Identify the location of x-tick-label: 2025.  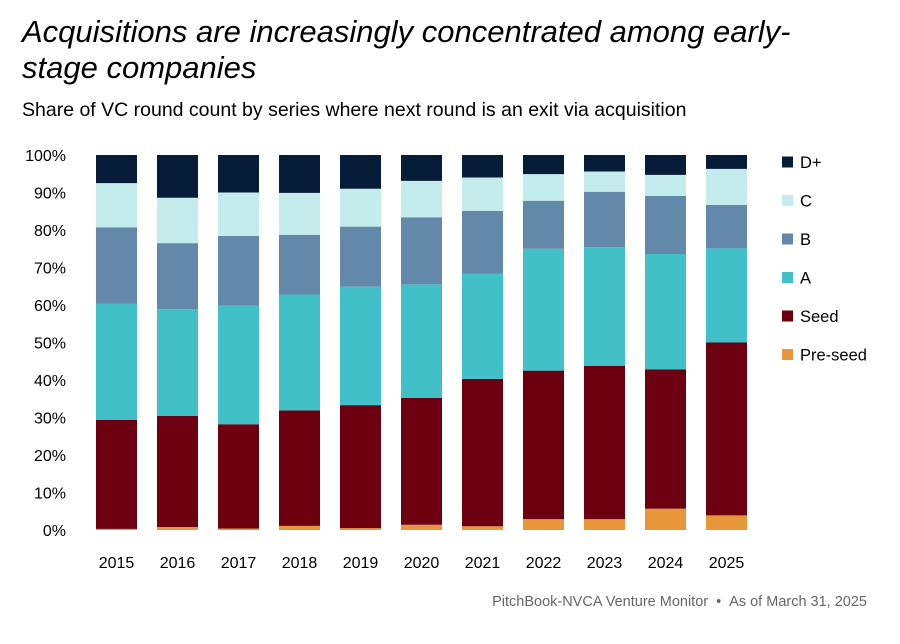
(727, 563).